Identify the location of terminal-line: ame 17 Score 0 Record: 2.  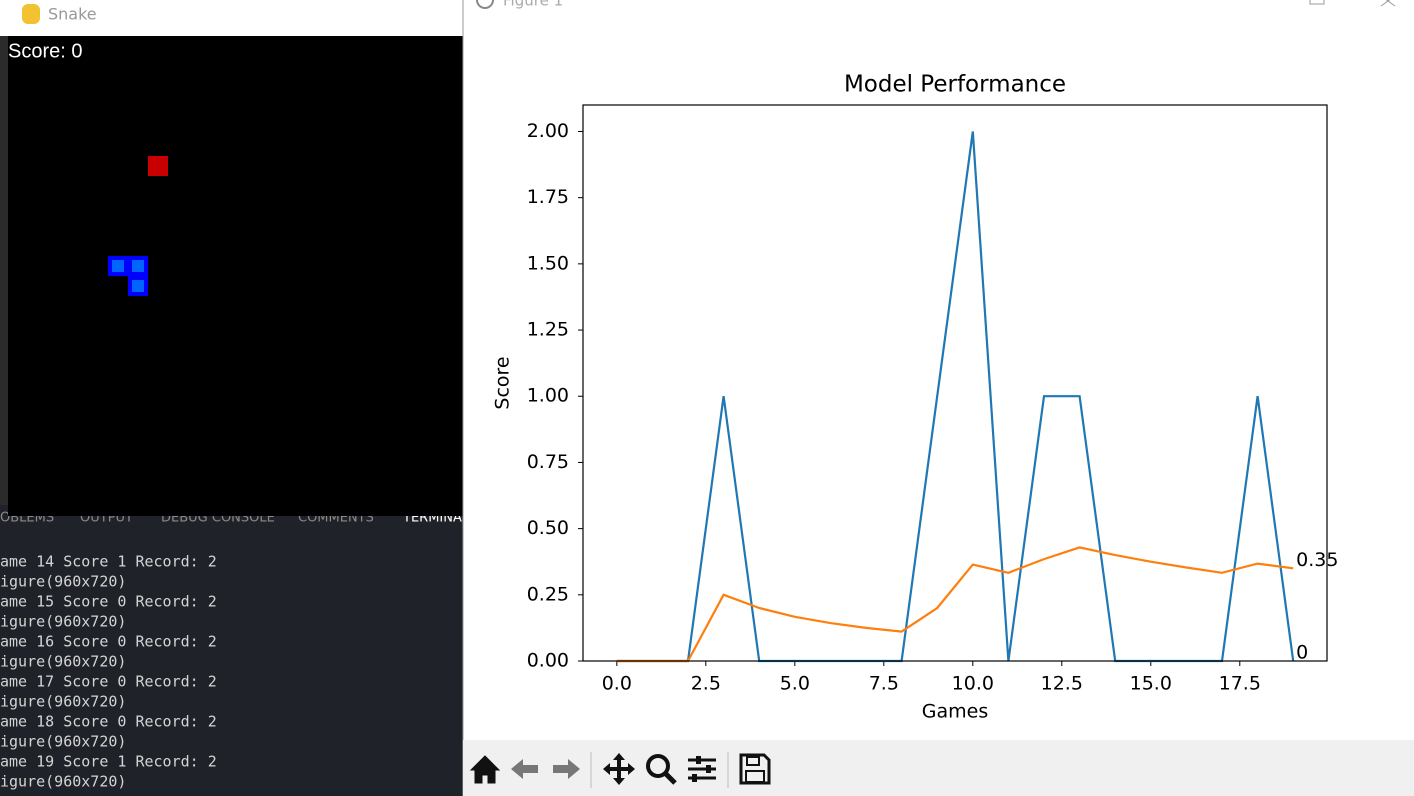
(108, 682).